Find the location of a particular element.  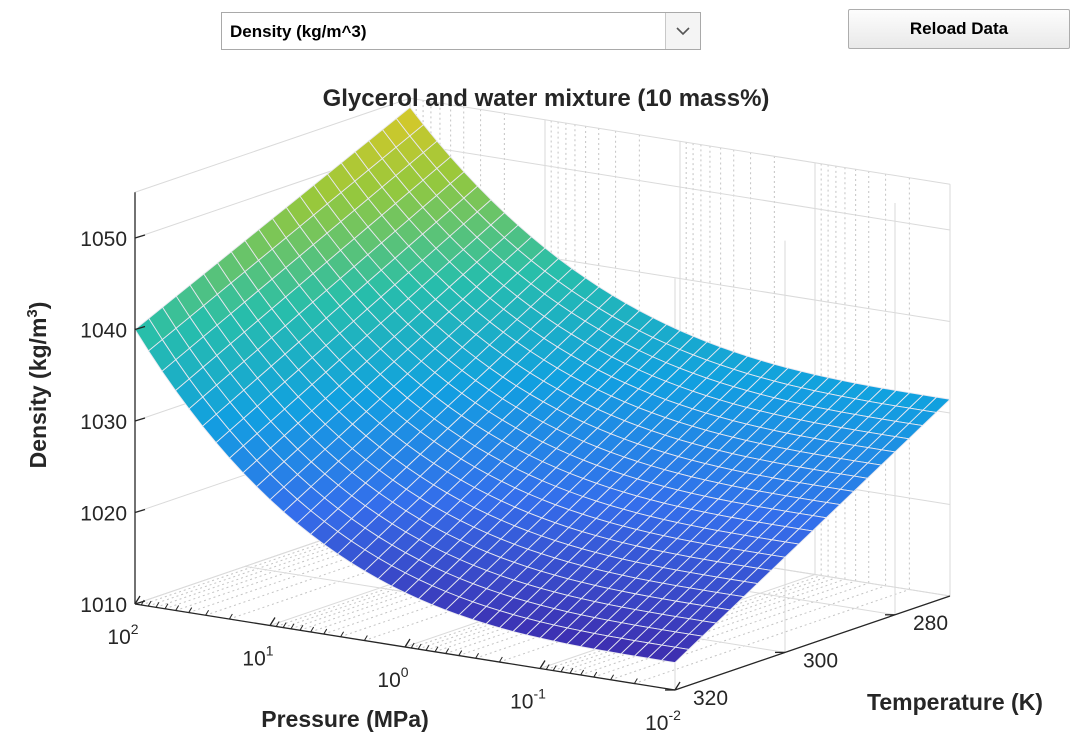

x-tick-label: 10⁻² is located at coordinates (663, 721).